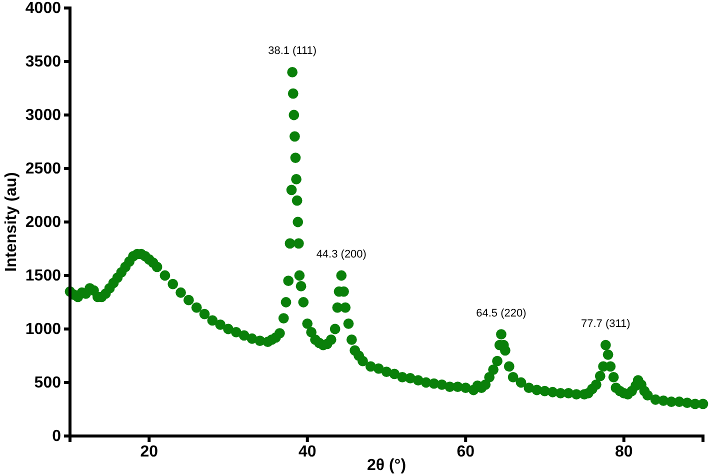 Image resolution: width=709 pixels, height=476 pixels. Describe the element at coordinates (43, 329) in the screenshot. I see `y-tick-label: 1000` at that location.